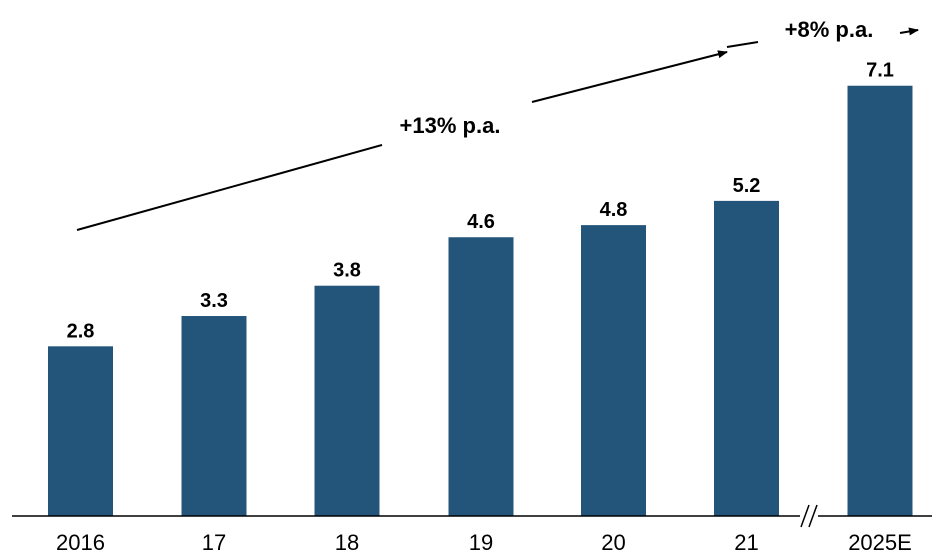 This screenshot has height=557, width=945. I want to click on bar-value-label: 3.8, so click(347, 271).